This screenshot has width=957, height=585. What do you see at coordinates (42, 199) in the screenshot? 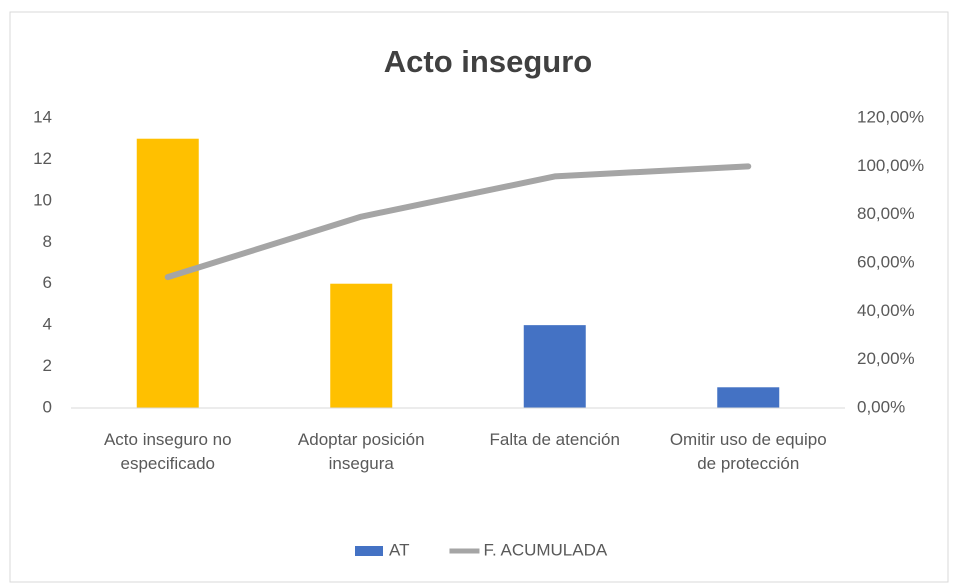
I see `y-tick-label: 10` at bounding box center [42, 199].